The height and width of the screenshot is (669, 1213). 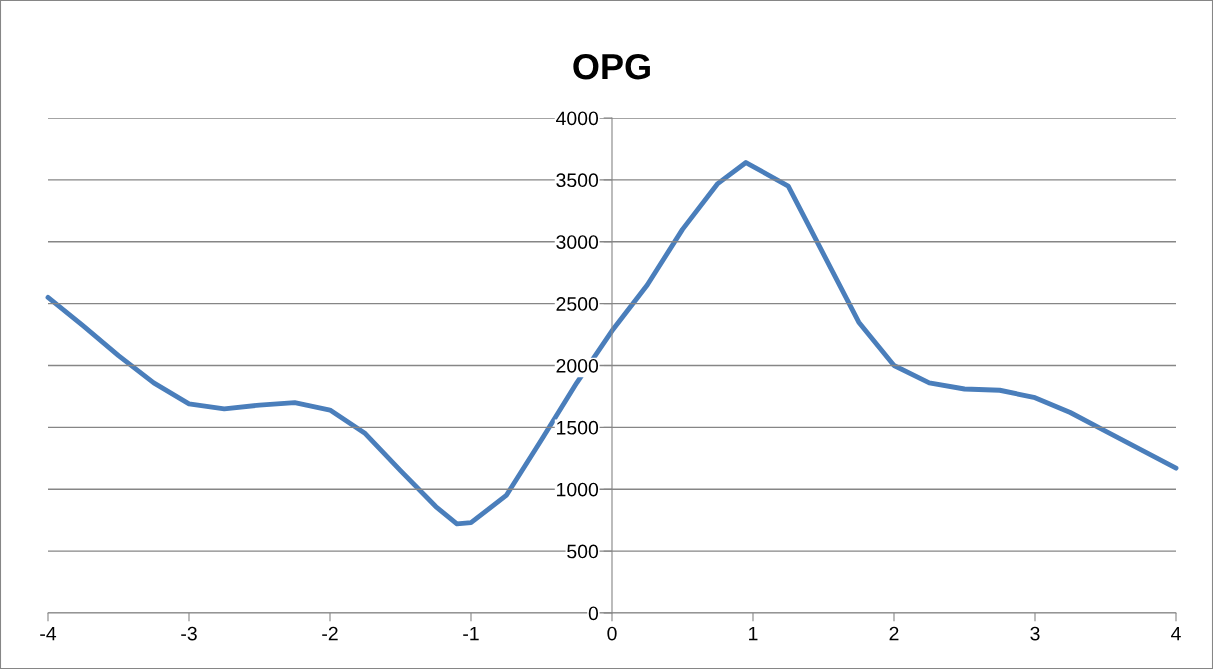 What do you see at coordinates (577, 180) in the screenshot?
I see `y-tick-label: 3500` at bounding box center [577, 180].